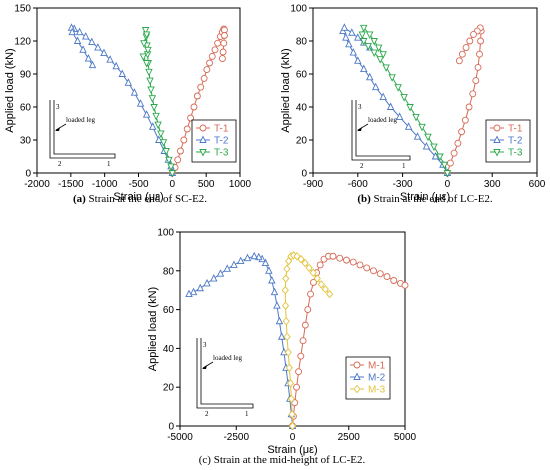  Describe the element at coordinates (140, 199) in the screenshot. I see `panel-caption: (a) Strain at the end of SC-E2.` at that location.